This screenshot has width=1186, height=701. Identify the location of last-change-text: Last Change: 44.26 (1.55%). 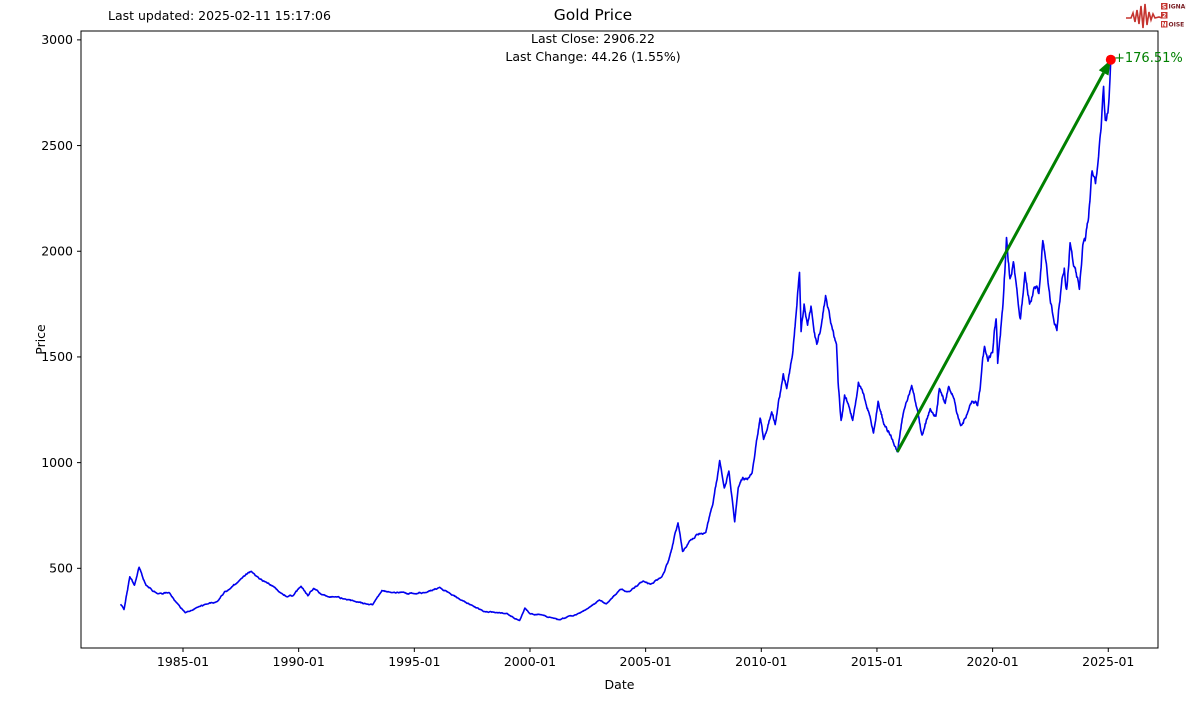
(593, 56).